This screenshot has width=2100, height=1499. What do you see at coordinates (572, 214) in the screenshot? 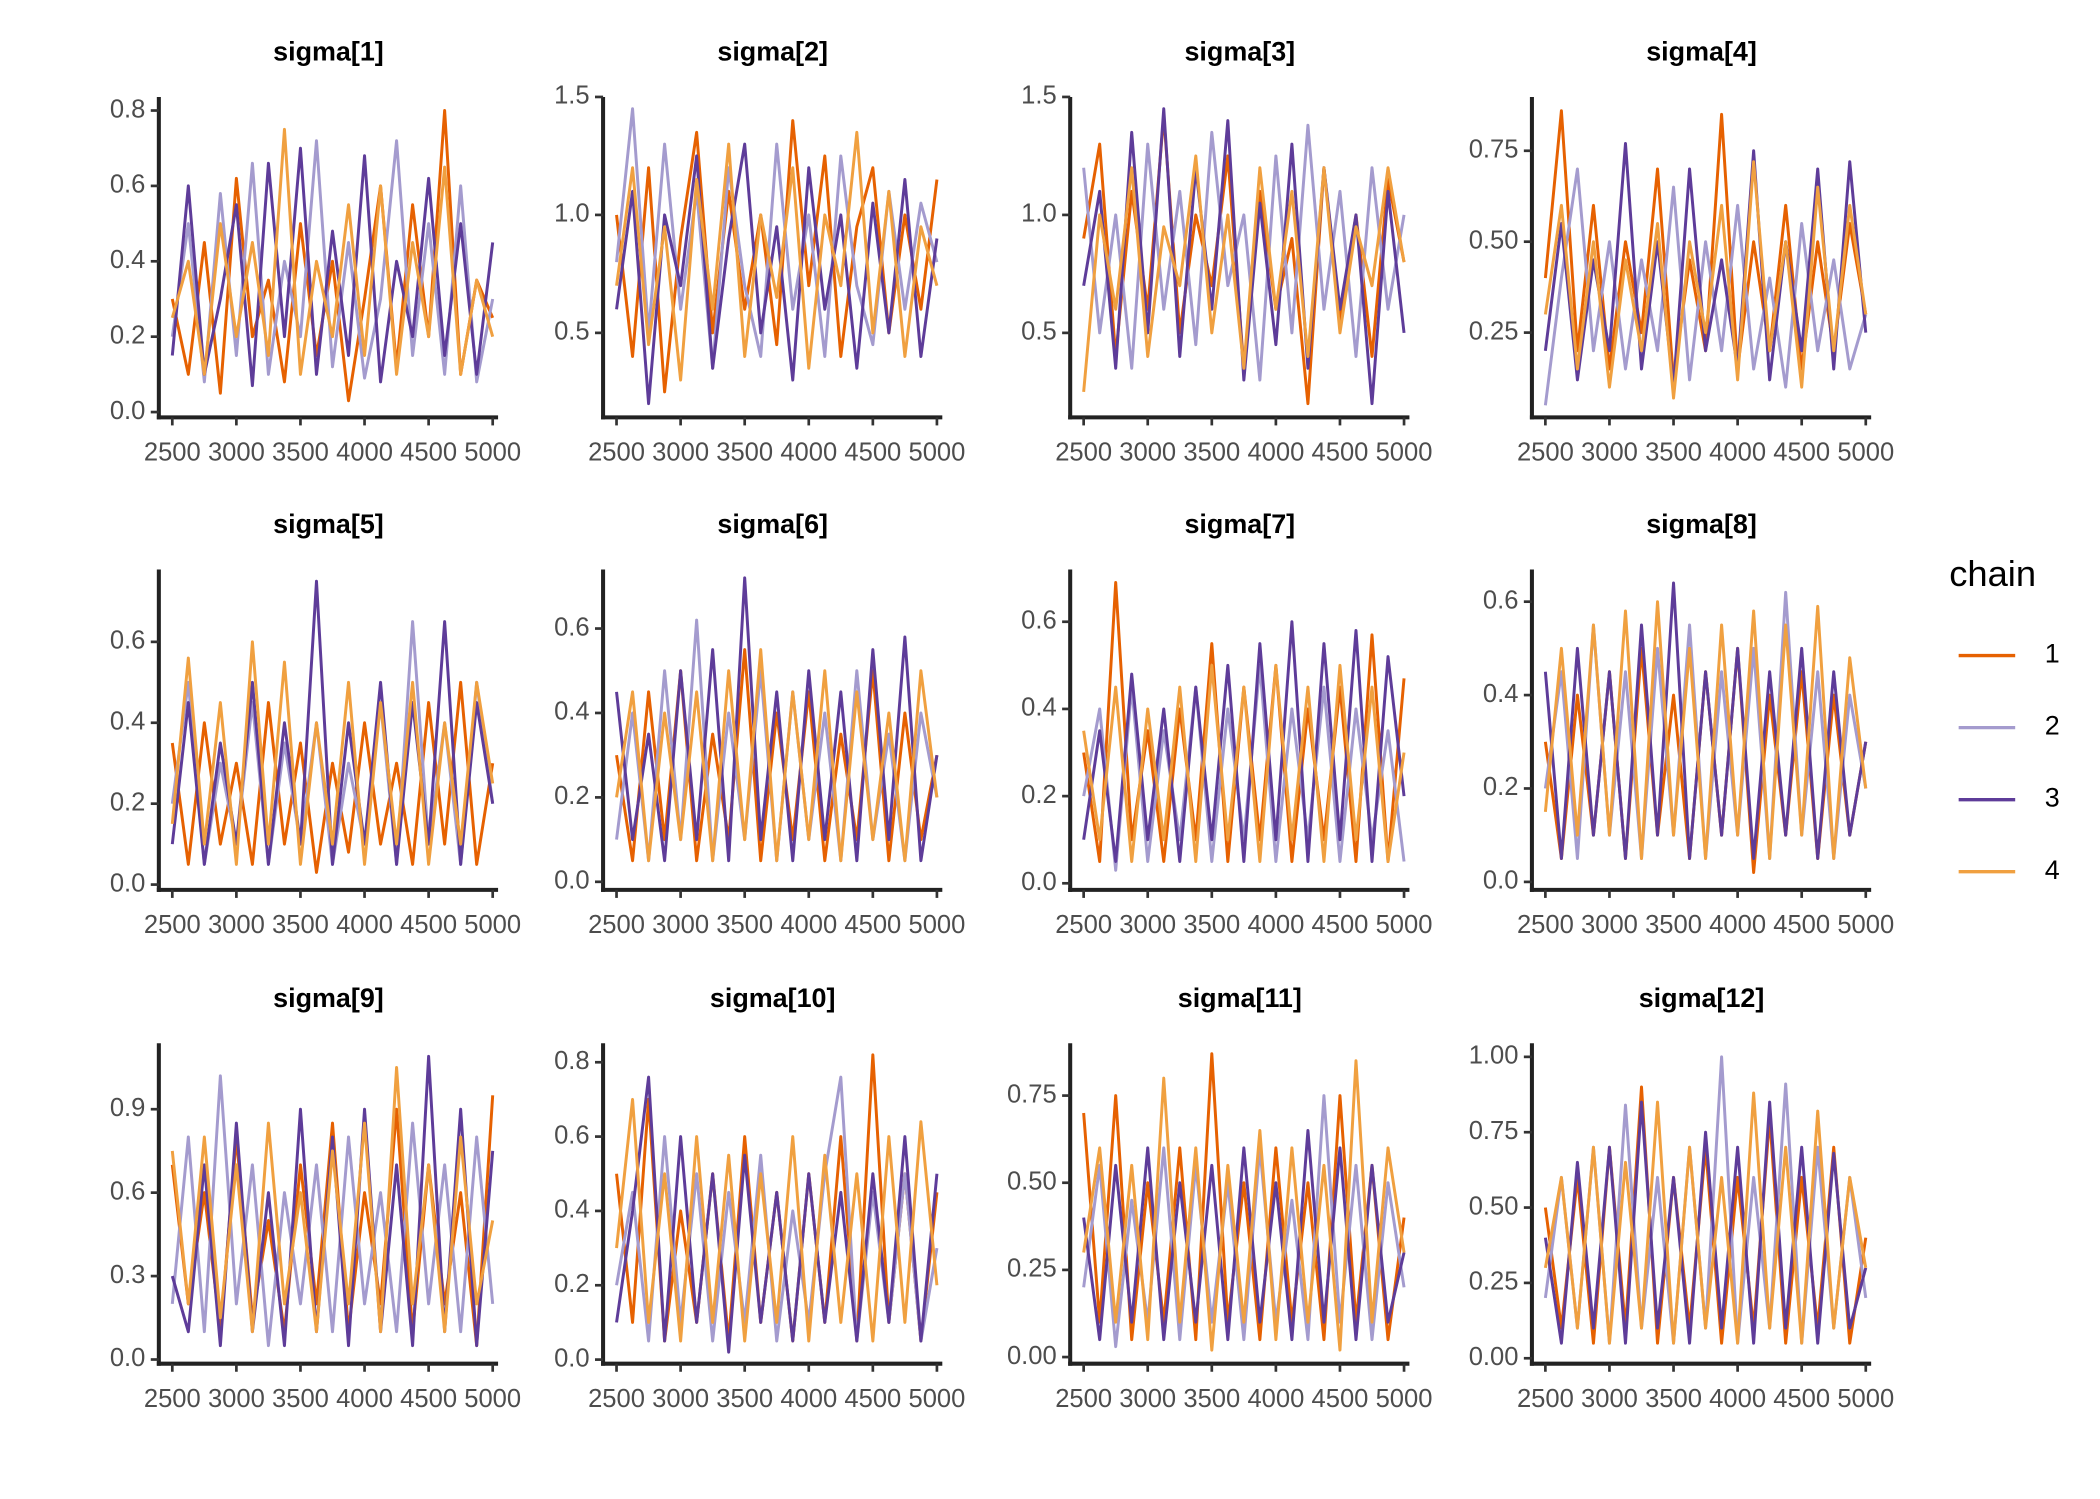
I see `y-tick-label: 1.0` at bounding box center [572, 214].